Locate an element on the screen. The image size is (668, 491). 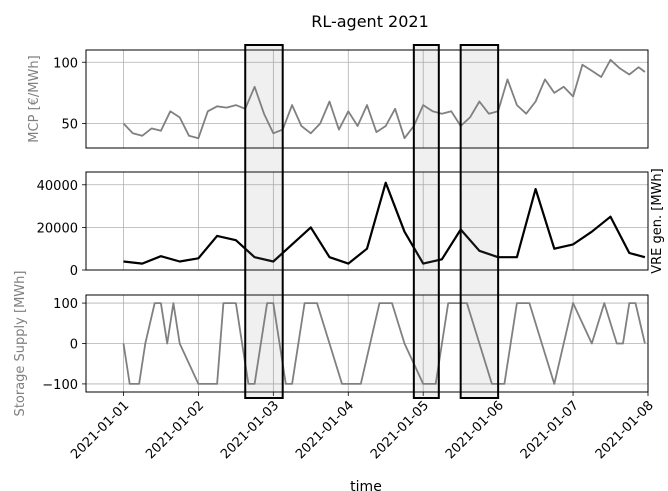
x-tick-label: 2021-01-01 is located at coordinates (100, 430).